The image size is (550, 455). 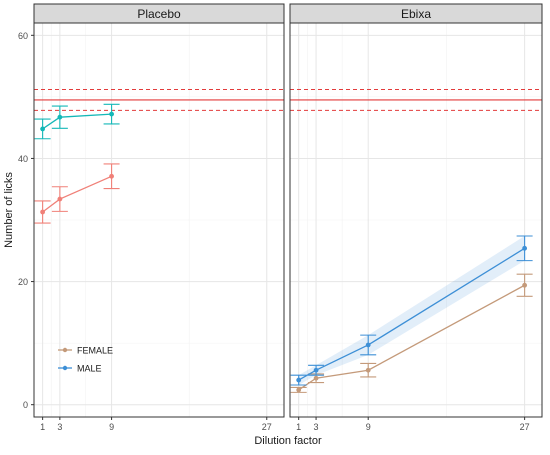 What do you see at coordinates (288, 441) in the screenshot?
I see `x-axis-label: Dilution factor` at bounding box center [288, 441].